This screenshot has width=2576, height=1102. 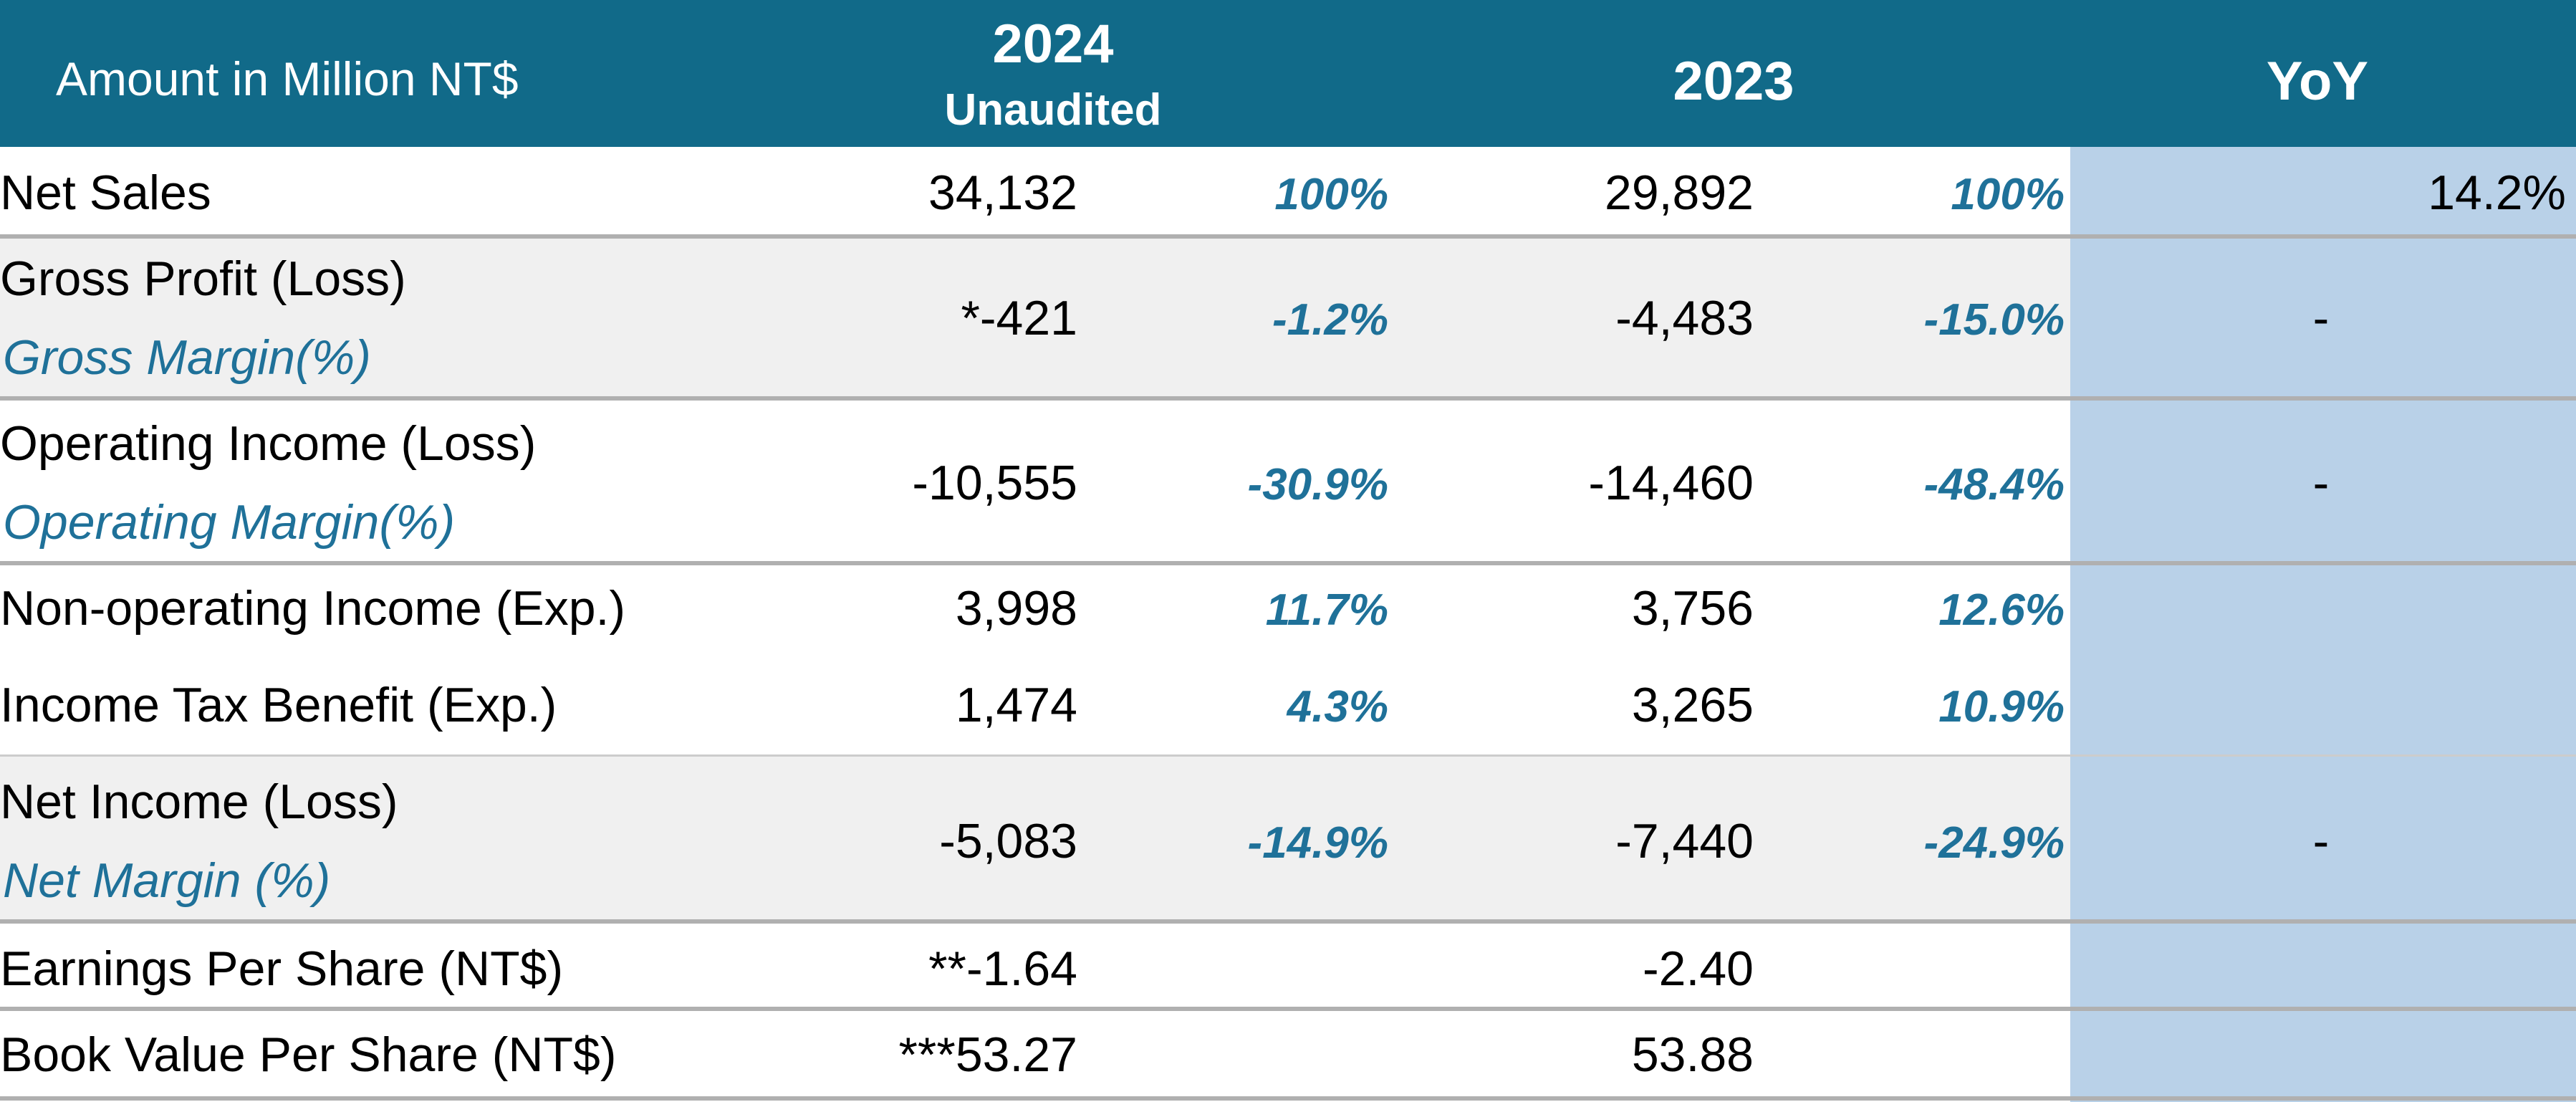 What do you see at coordinates (1053, 44) in the screenshot?
I see `header-2024: 2024` at bounding box center [1053, 44].